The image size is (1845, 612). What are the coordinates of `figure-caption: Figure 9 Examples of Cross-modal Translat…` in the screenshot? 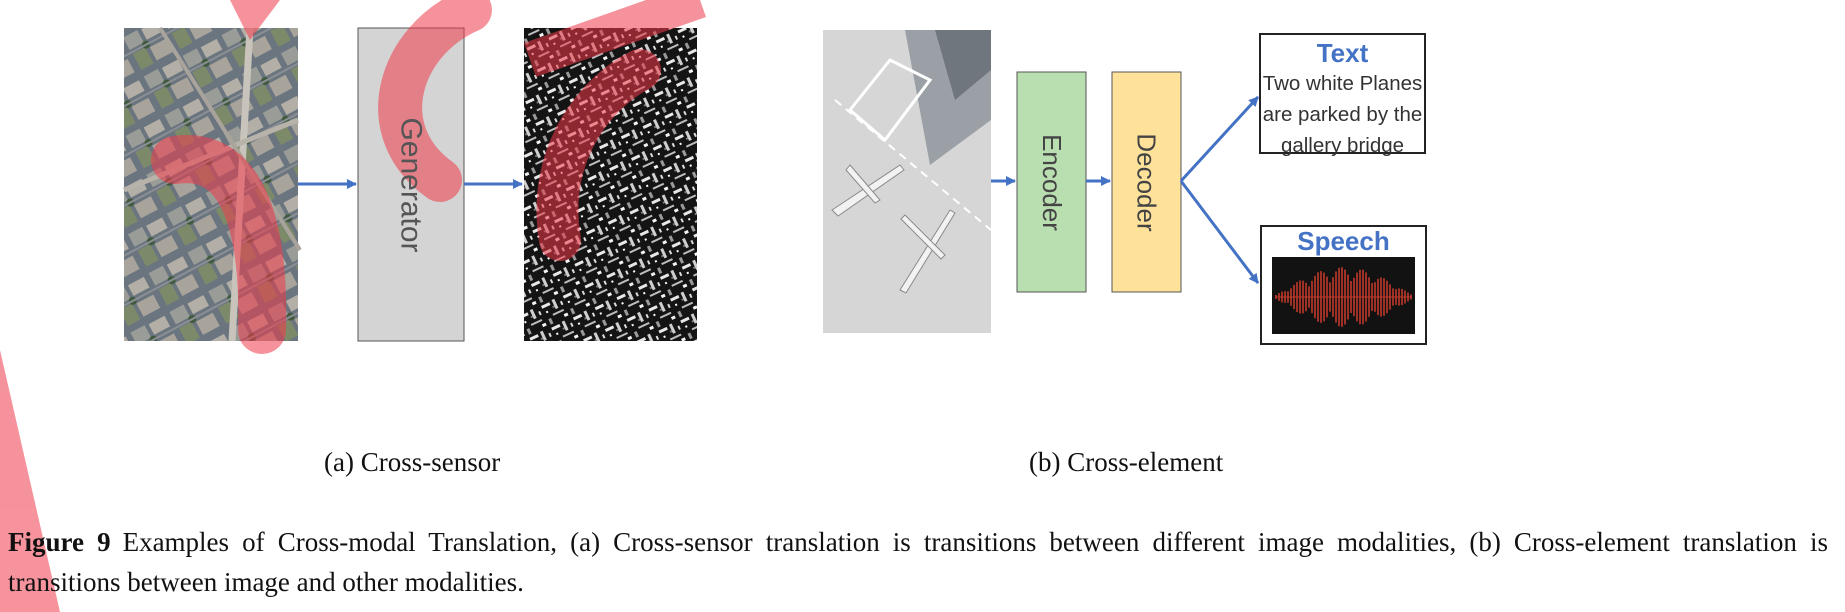 It's located at (918, 562).